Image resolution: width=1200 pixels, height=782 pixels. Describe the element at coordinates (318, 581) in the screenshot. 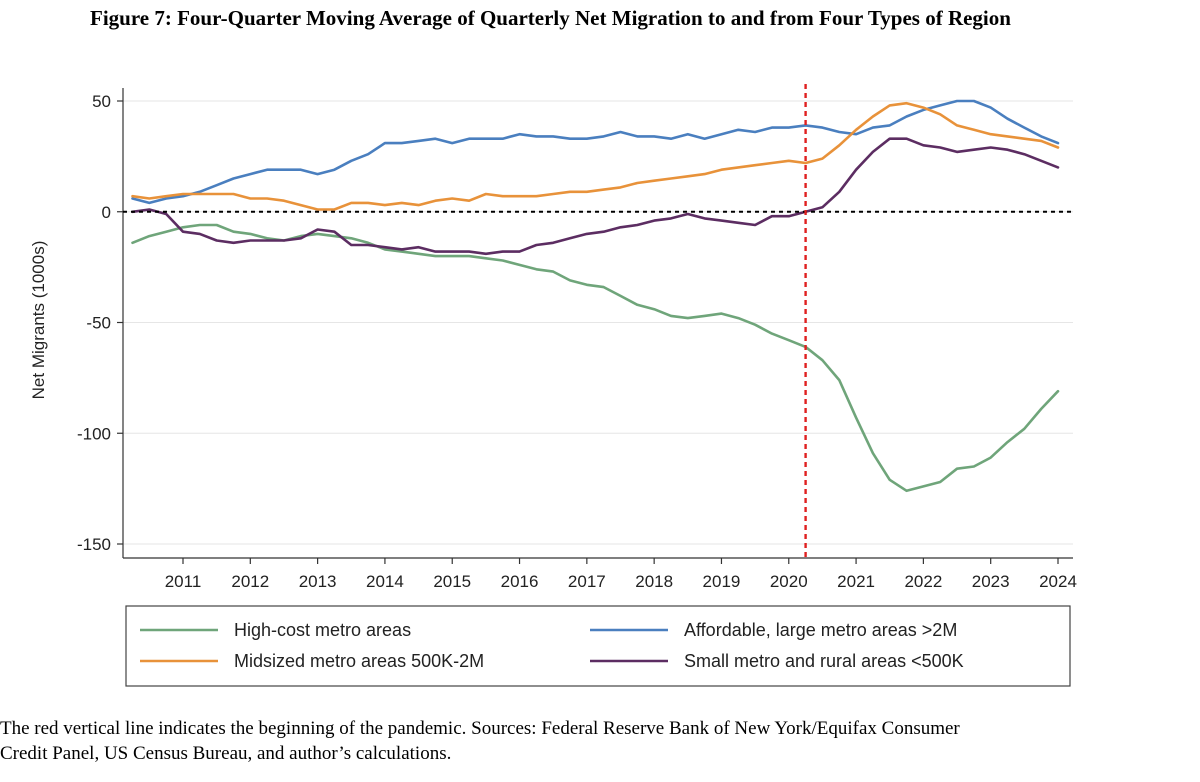

I see `x-tick-label: 2013` at that location.